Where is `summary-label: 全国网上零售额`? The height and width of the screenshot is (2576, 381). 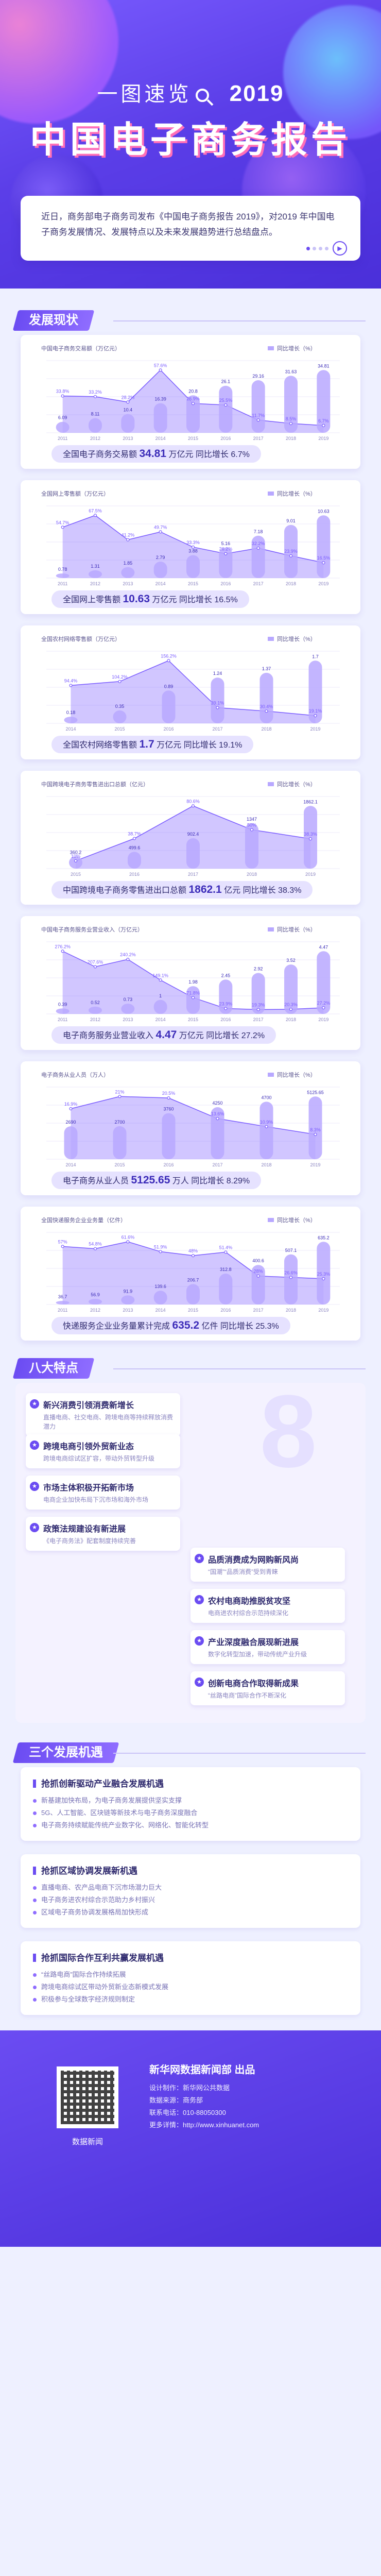
summary-label: 全国网上零售额 is located at coordinates (92, 600).